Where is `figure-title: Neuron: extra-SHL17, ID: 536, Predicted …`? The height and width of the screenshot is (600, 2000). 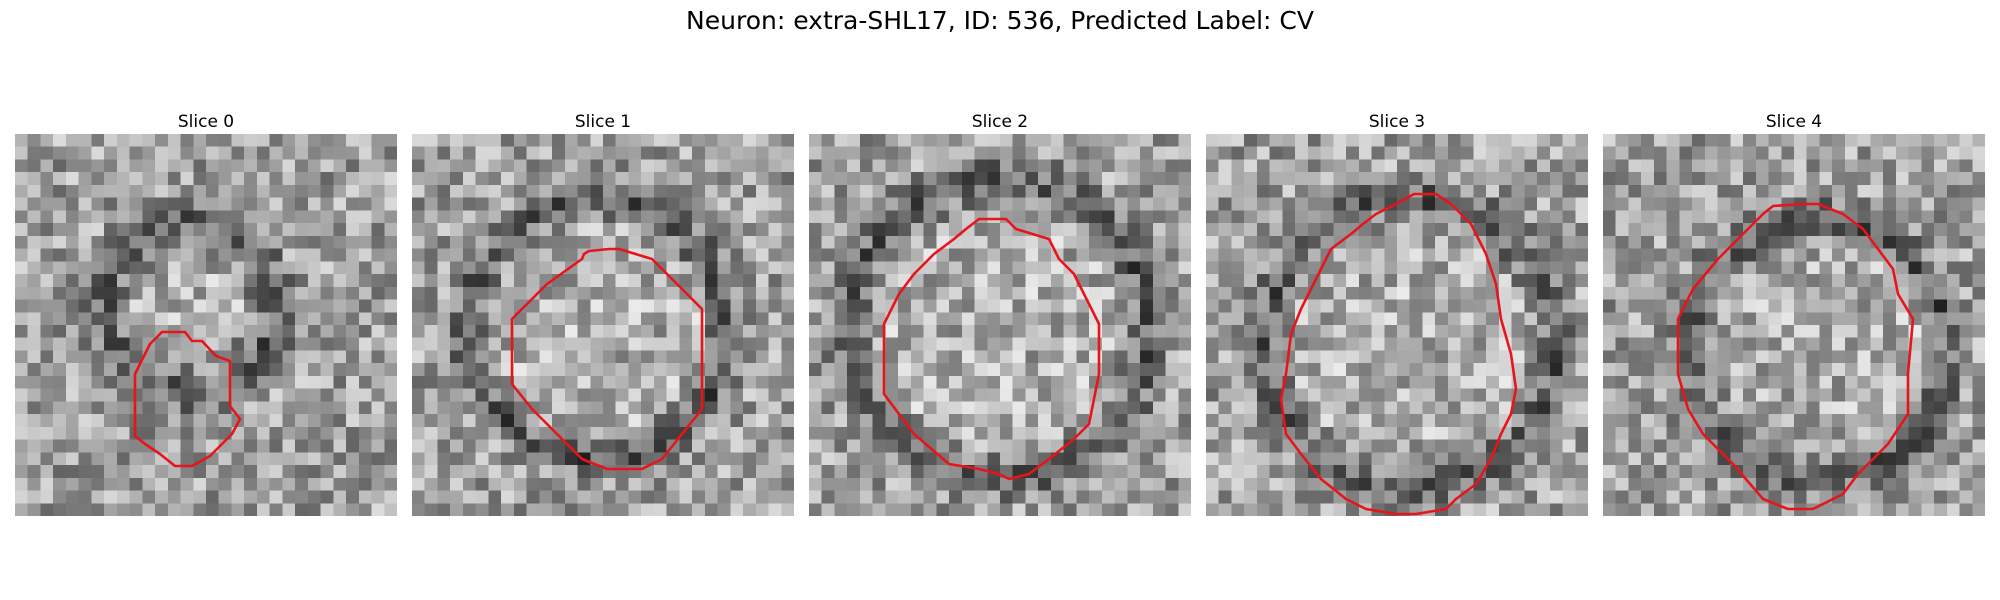 figure-title: Neuron: extra-SHL17, ID: 536, Predicted … is located at coordinates (1000, 20).